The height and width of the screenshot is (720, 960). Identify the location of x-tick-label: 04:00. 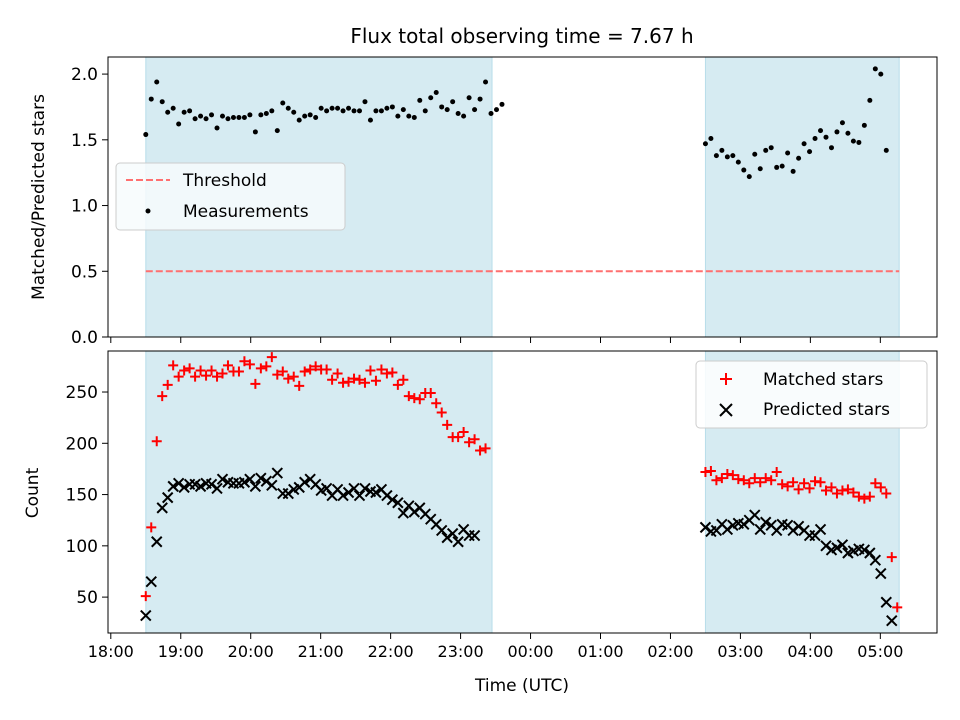
(810, 651).